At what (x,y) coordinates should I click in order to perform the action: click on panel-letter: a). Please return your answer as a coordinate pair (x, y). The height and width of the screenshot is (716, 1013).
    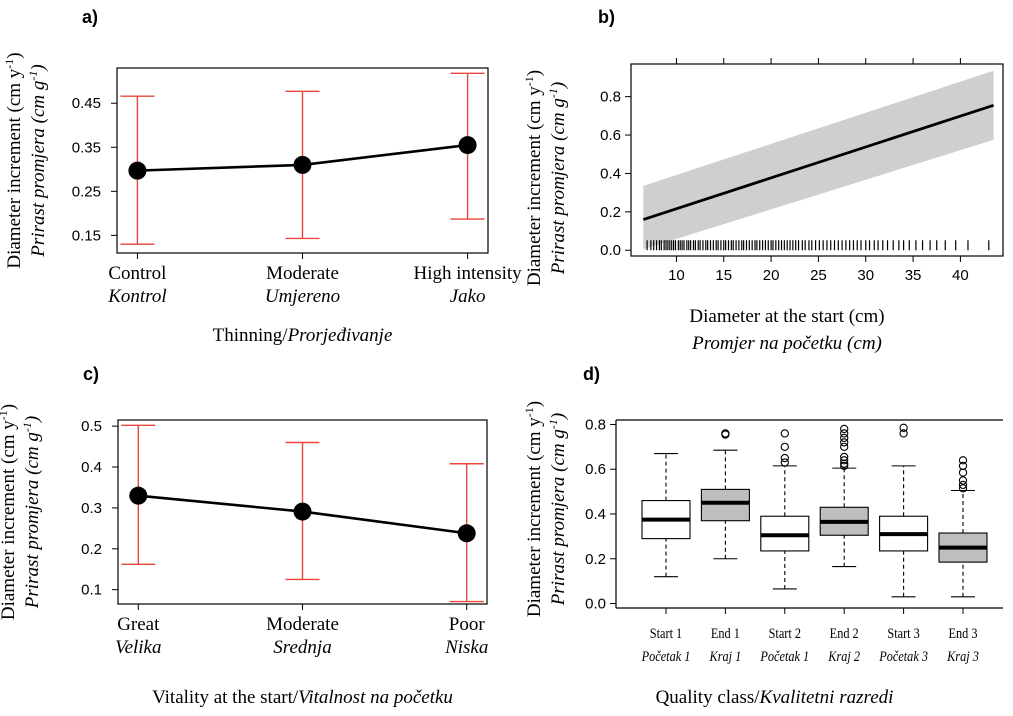
    Looking at the image, I should click on (90, 17).